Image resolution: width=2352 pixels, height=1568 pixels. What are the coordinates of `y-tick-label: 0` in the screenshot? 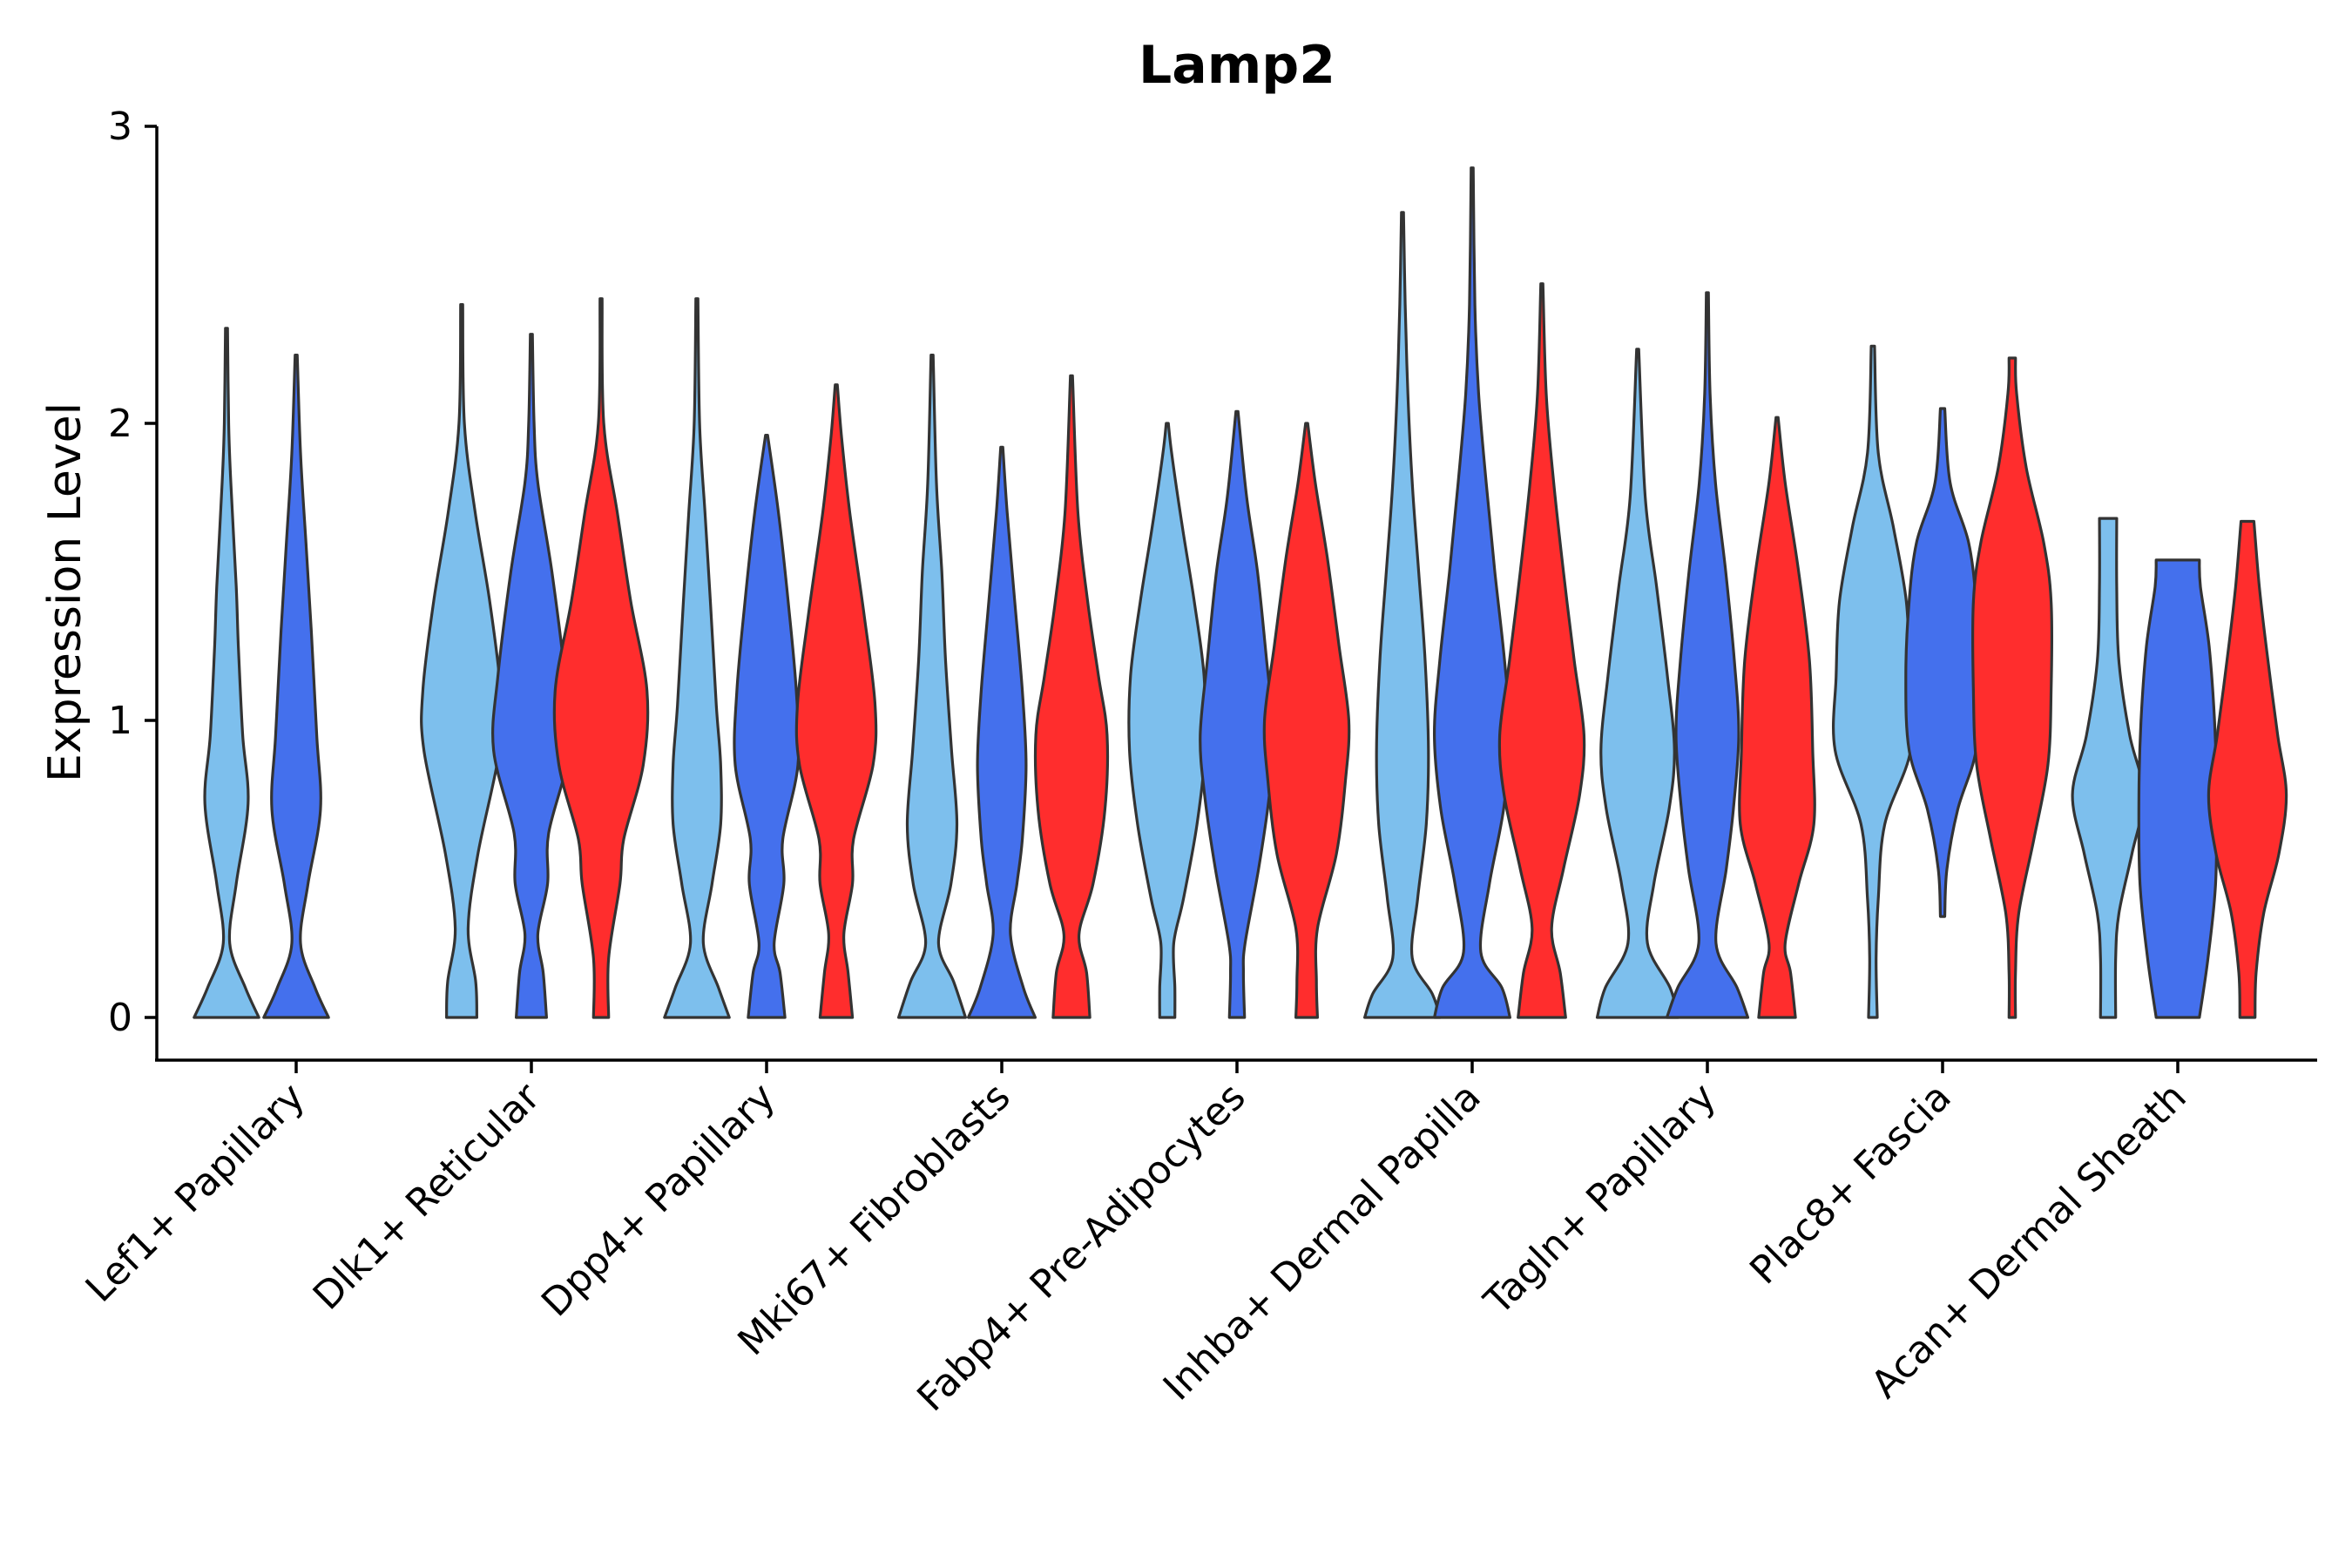 It's located at (120, 1018).